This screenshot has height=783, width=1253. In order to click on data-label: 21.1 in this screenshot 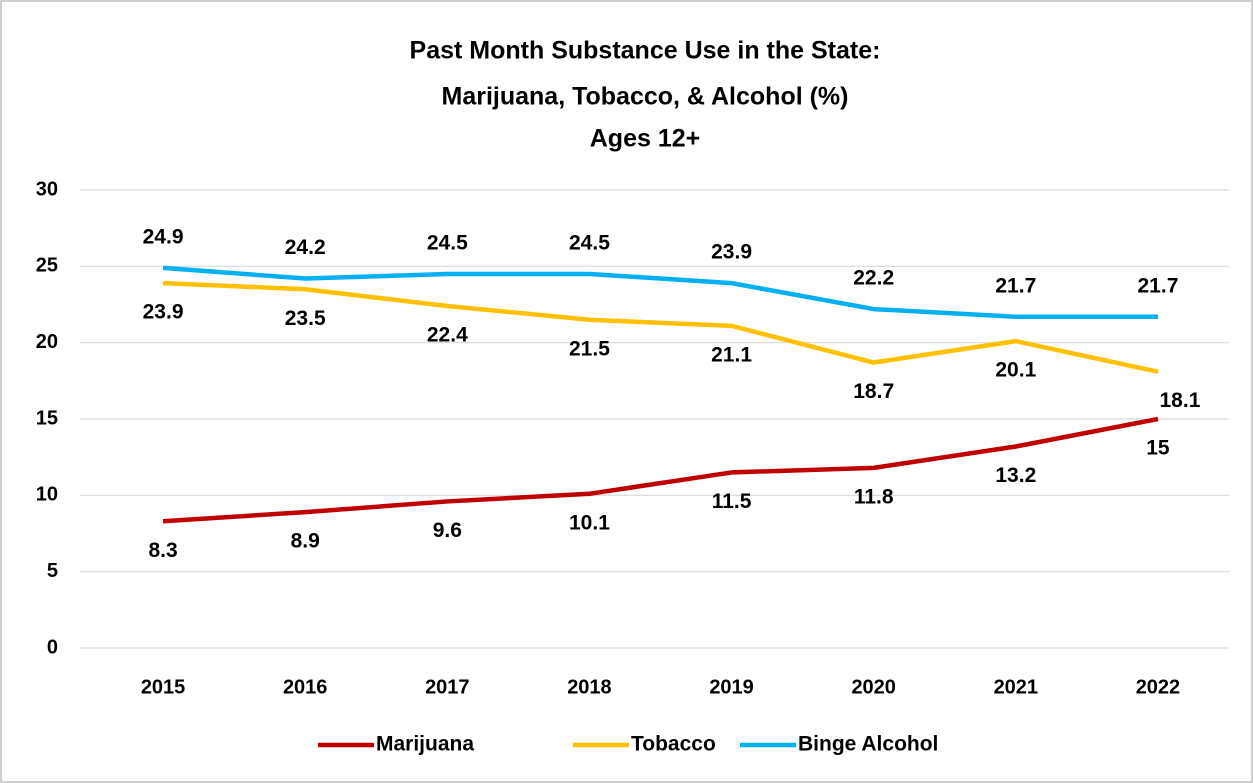, I will do `click(731, 354)`.